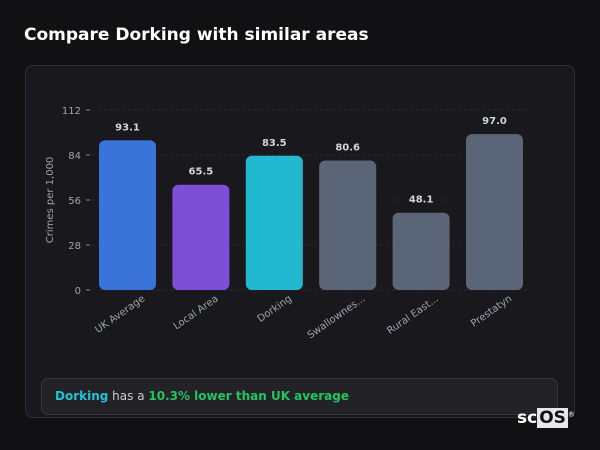  What do you see at coordinates (546, 418) in the screenshot?
I see `scos-logo: sc OS ®` at bounding box center [546, 418].